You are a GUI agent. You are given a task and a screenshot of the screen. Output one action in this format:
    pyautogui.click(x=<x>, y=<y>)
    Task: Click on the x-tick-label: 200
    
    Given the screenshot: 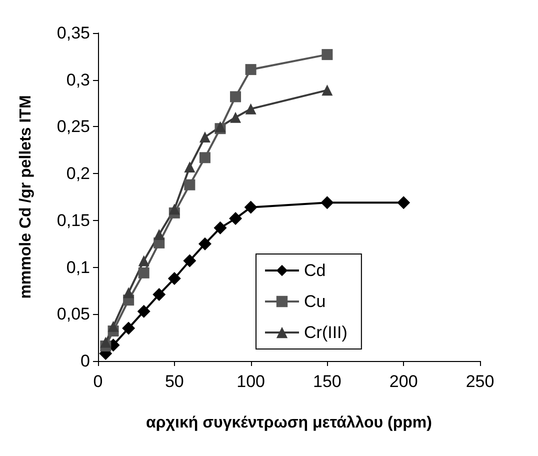 What is the action you would take?
    pyautogui.click(x=403, y=381)
    